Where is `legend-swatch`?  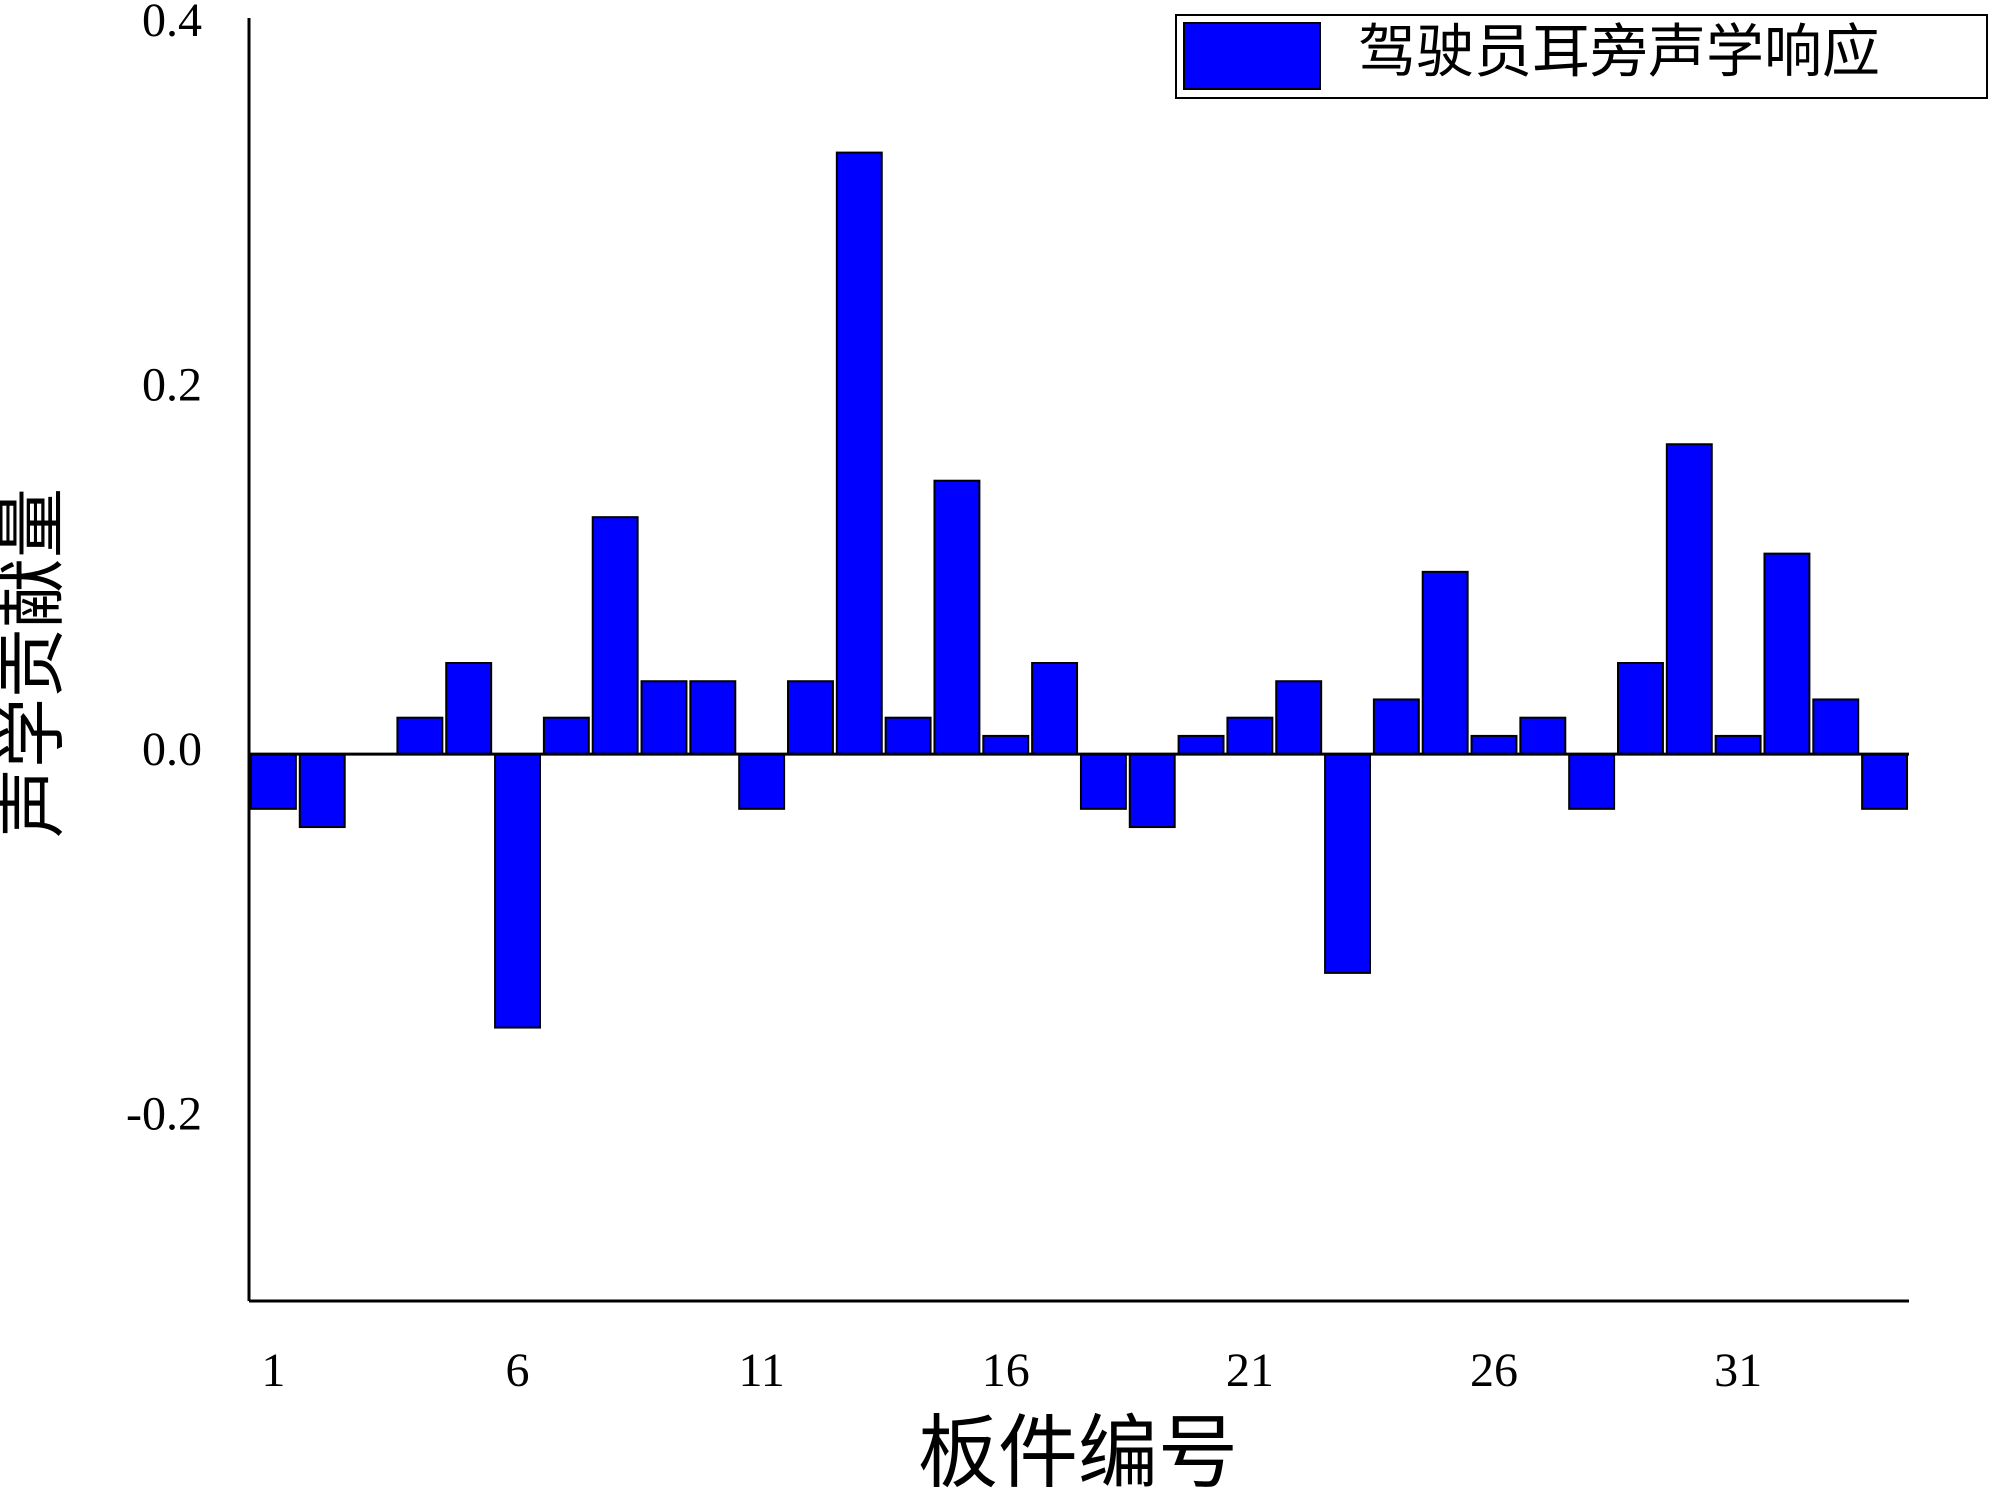
legend-swatch is located at coordinates (1252, 56).